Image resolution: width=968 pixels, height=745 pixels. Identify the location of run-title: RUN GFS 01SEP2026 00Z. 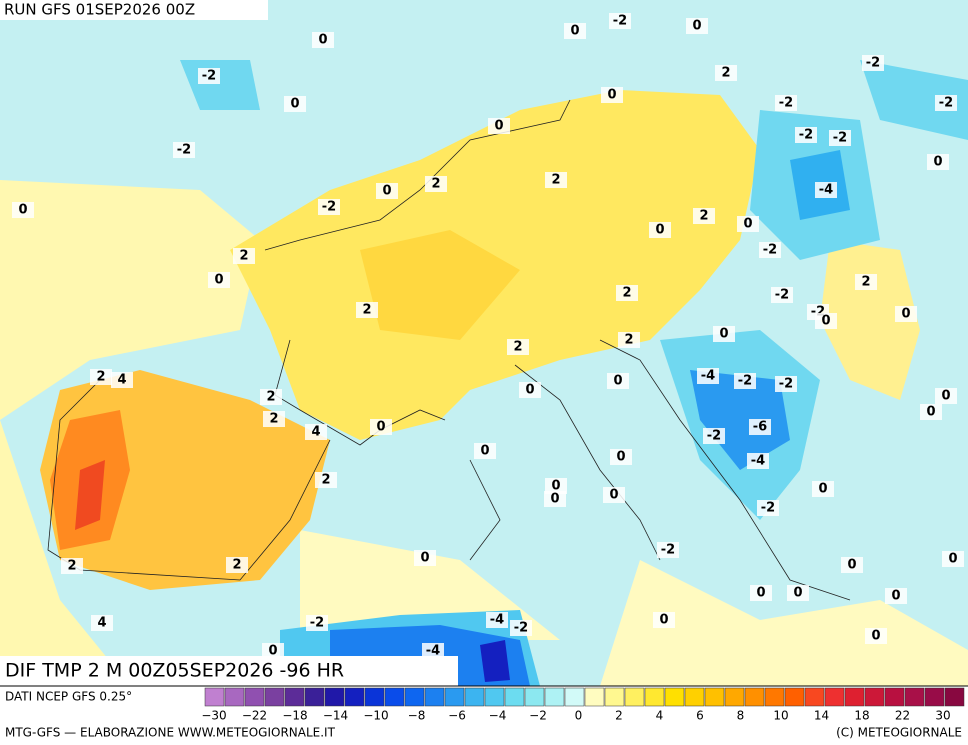
(99, 10).